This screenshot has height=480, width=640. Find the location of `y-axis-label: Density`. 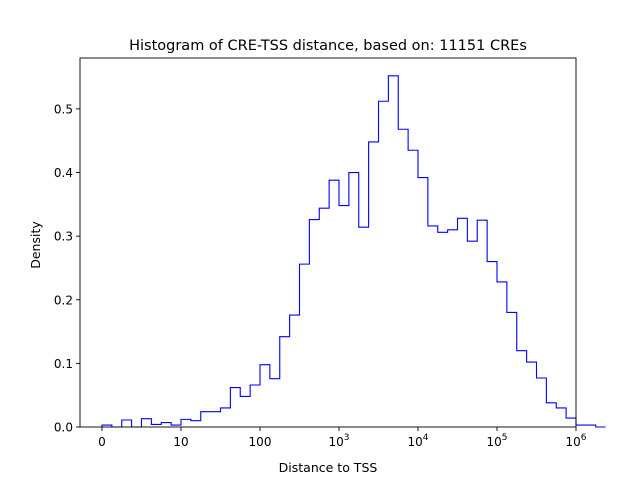

y-axis-label: Density is located at coordinates (35, 245).